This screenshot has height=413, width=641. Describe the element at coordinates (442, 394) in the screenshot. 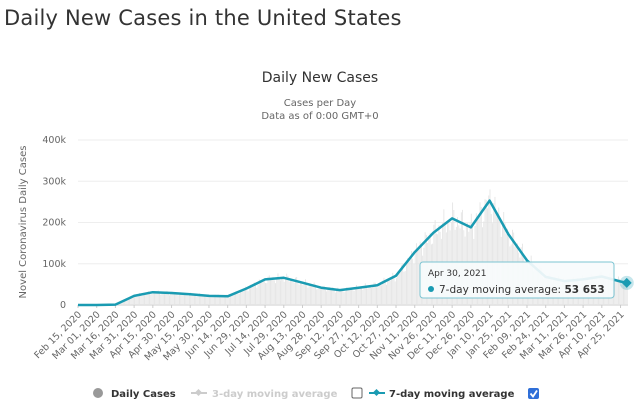

I see `legend-item-7-day-average: 7-day moving average` at that location.